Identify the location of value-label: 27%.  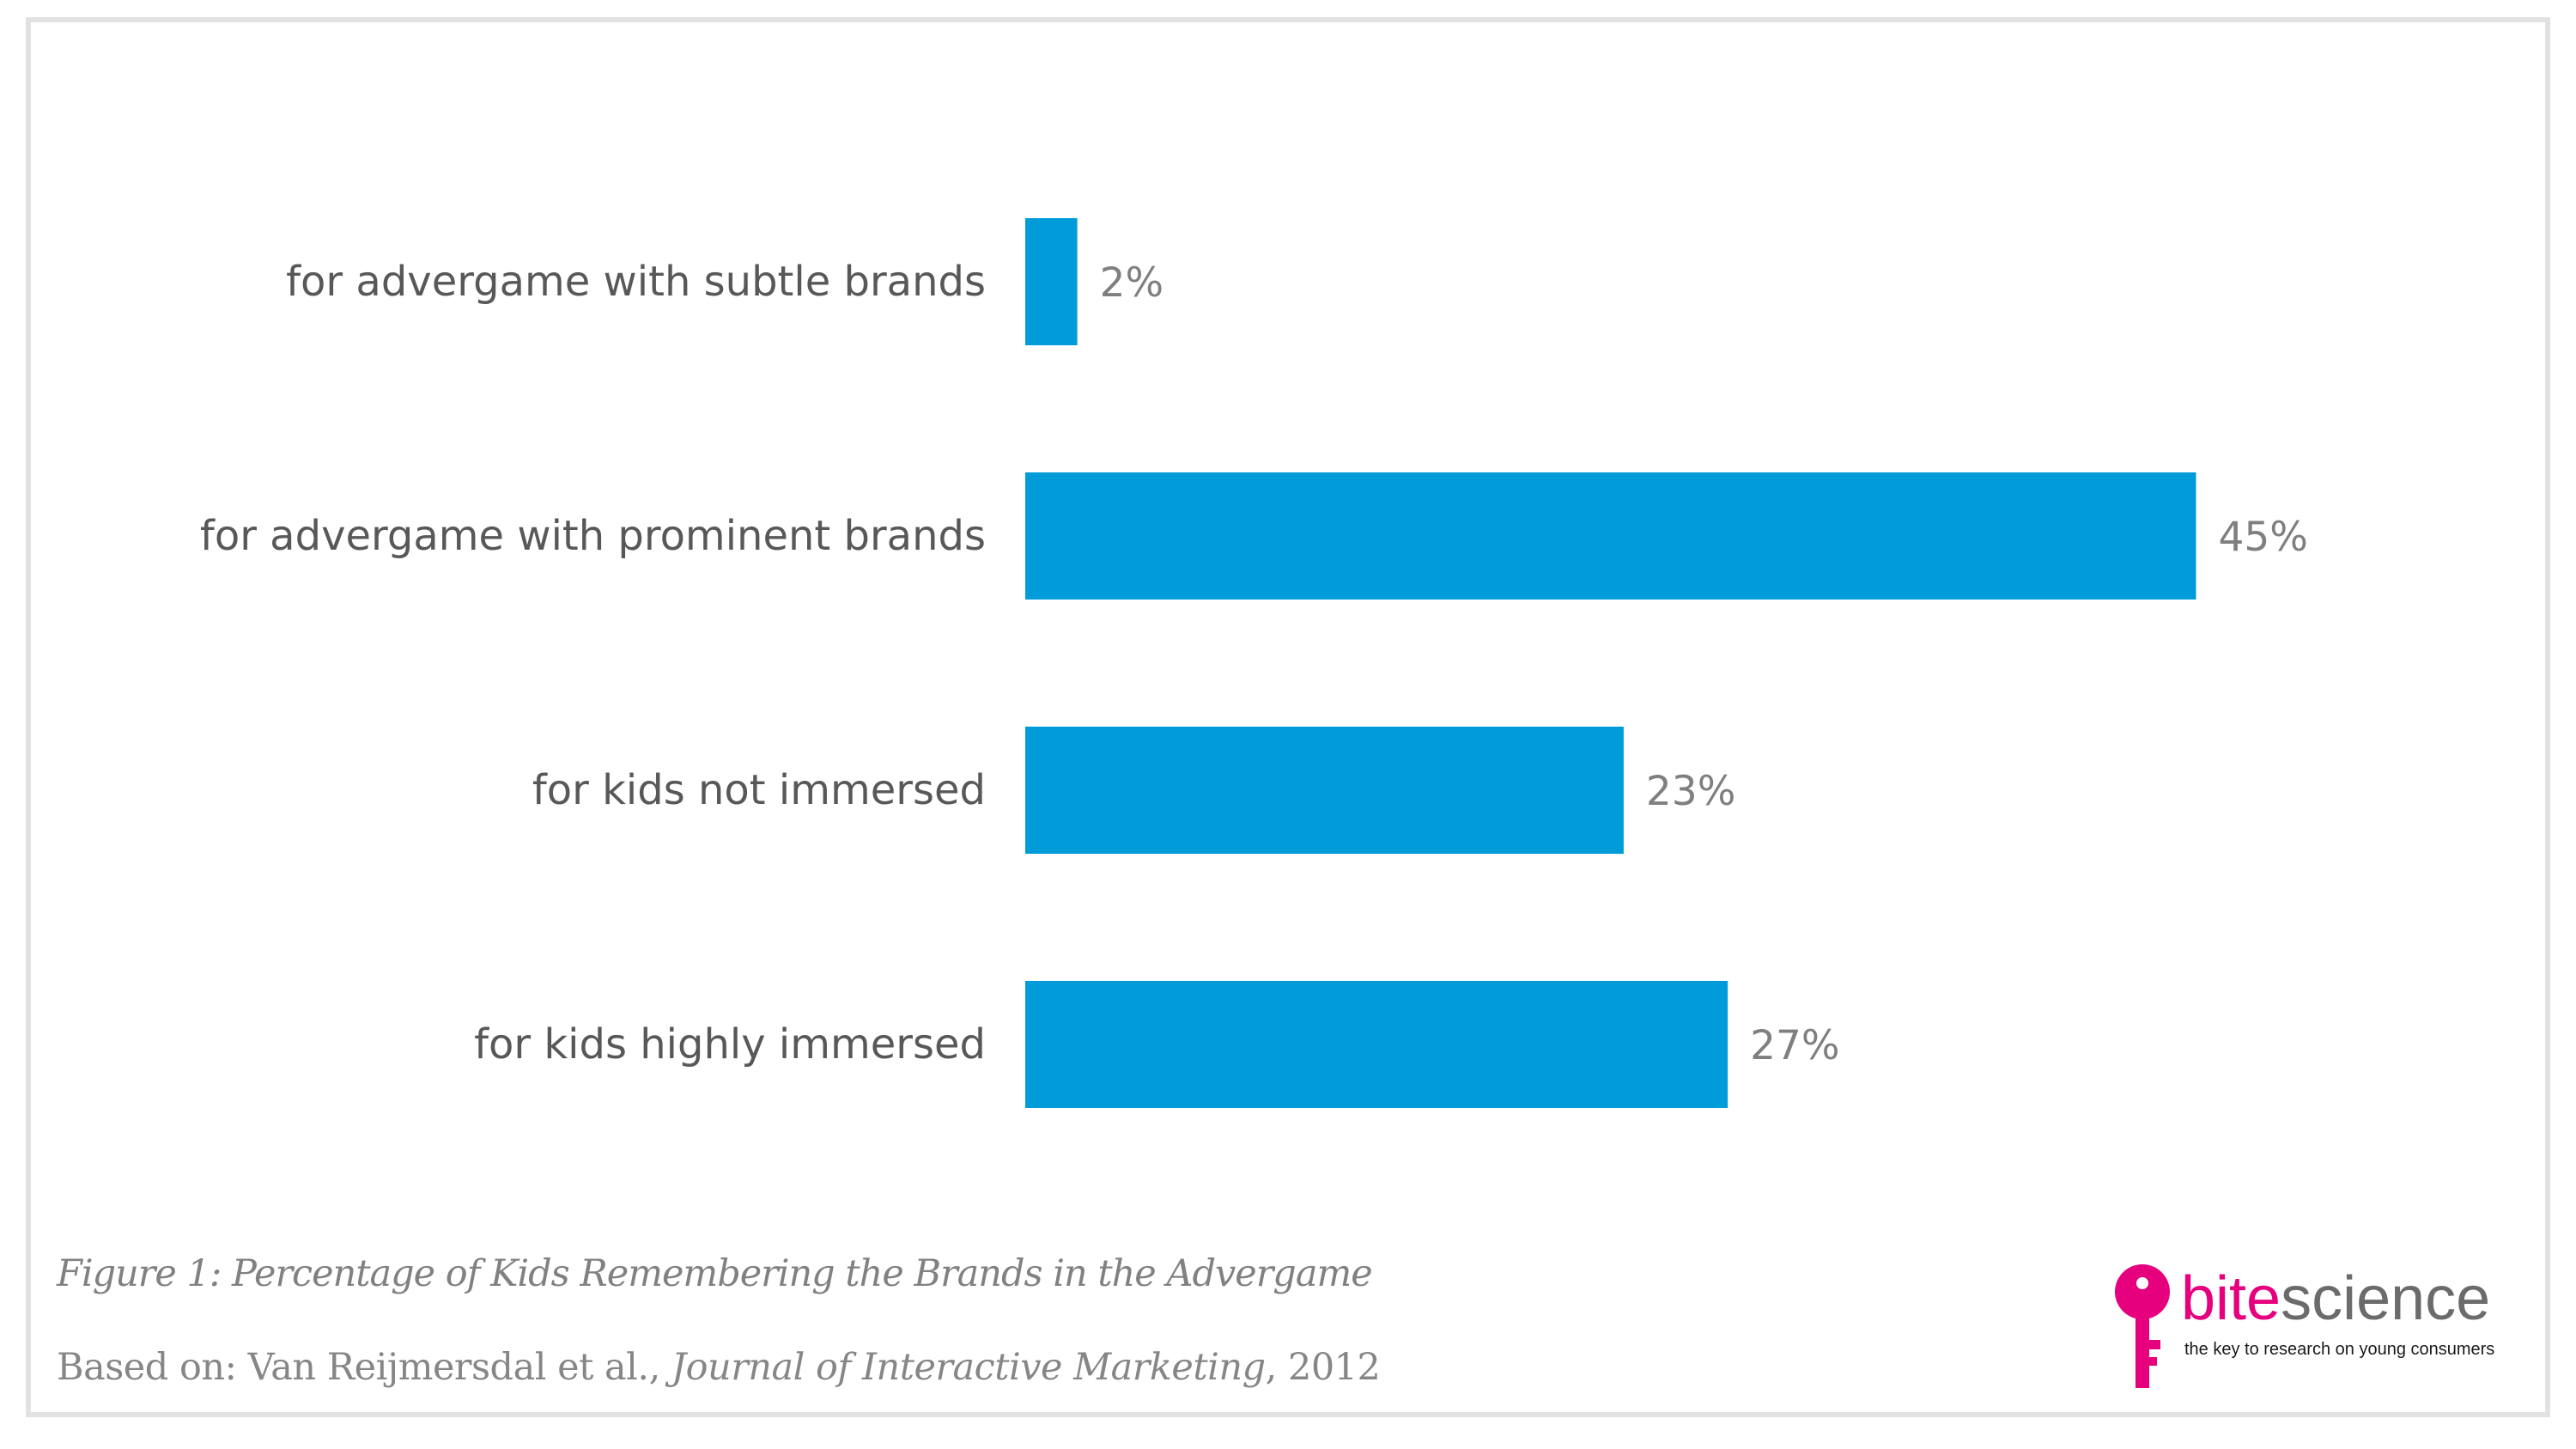
(1794, 1045).